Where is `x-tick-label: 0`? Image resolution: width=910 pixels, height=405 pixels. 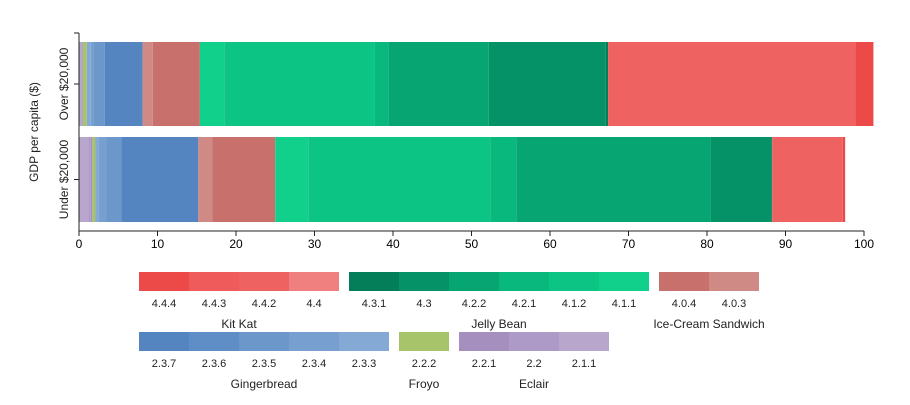 x-tick-label: 0 is located at coordinates (79, 244).